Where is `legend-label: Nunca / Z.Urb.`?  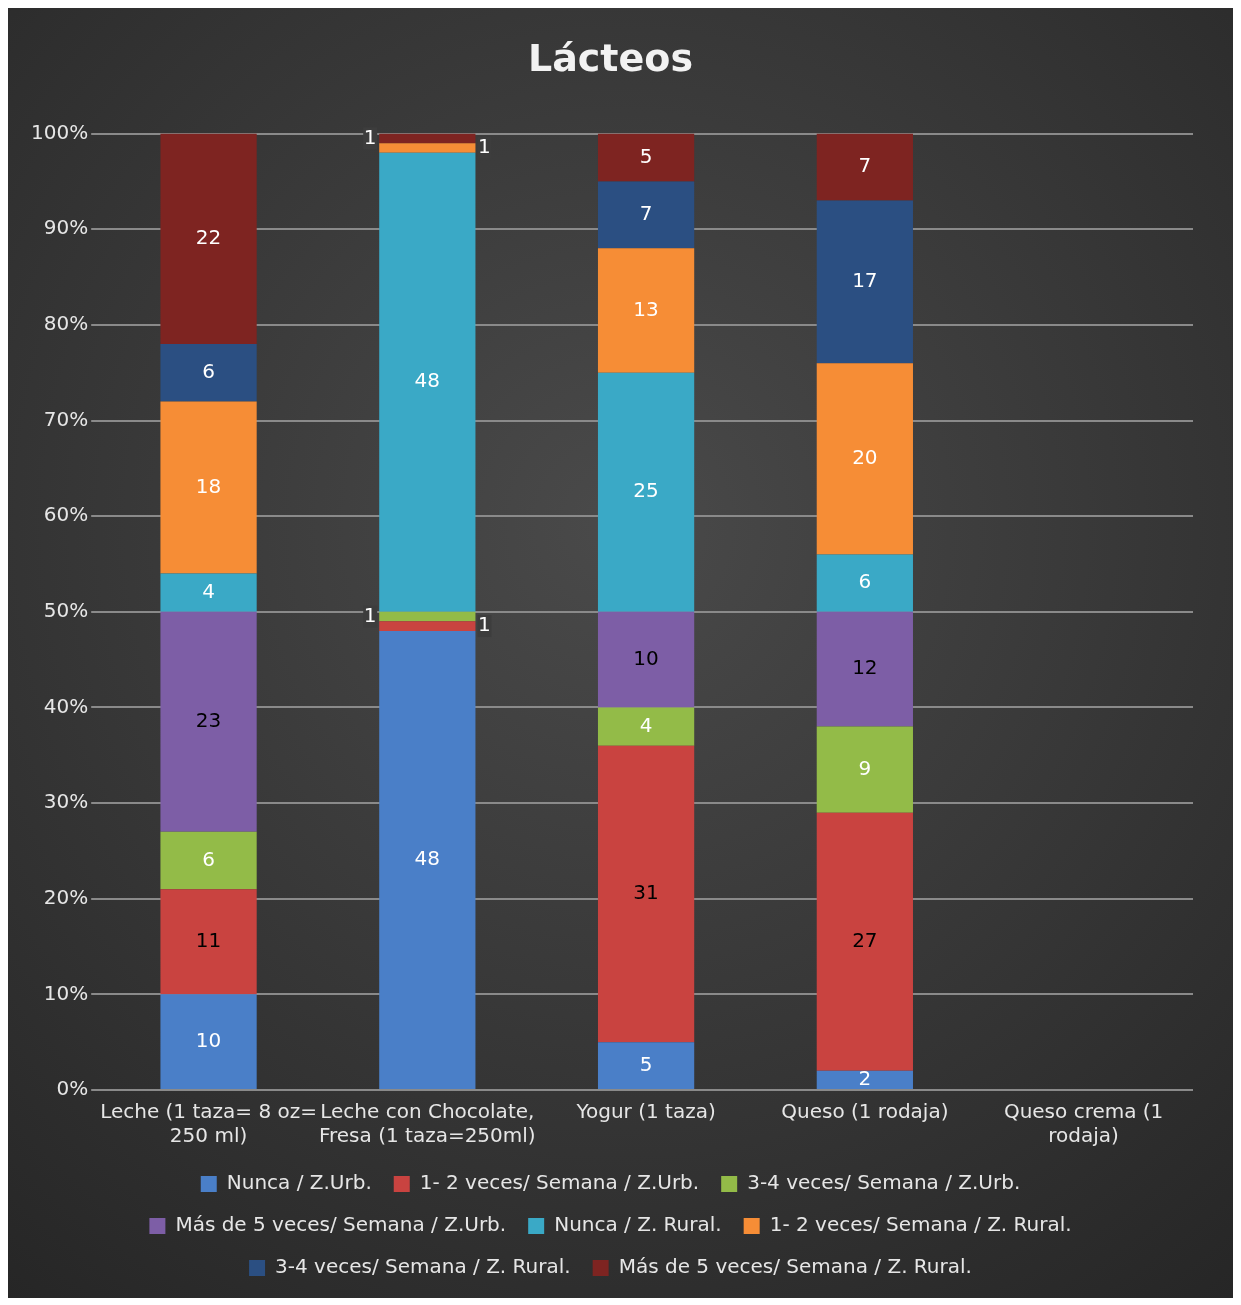
legend-label: Nunca / Z.Urb. is located at coordinates (299, 1182).